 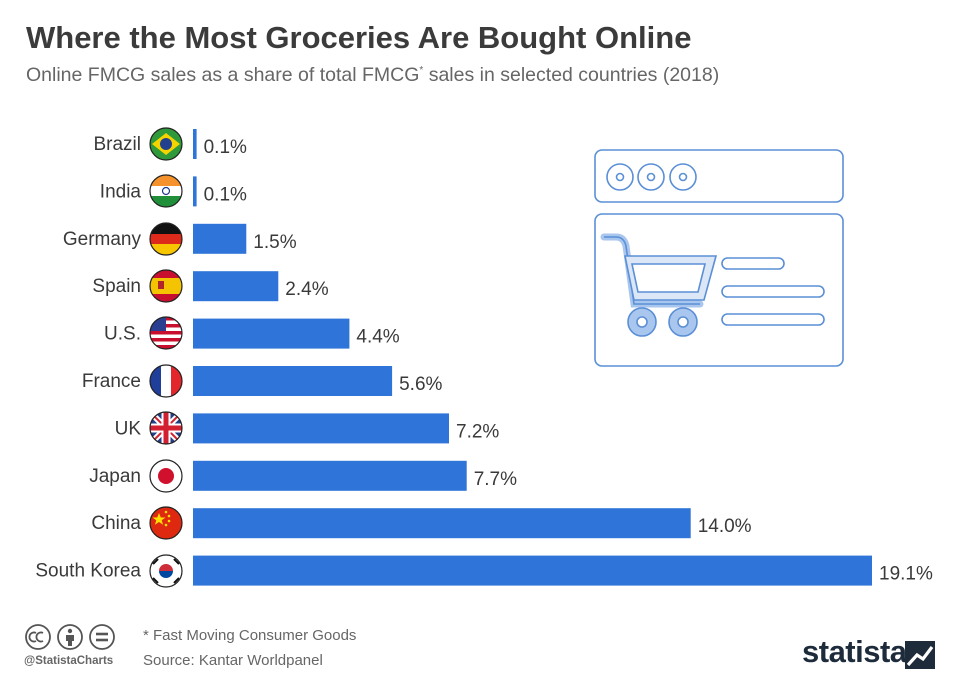 I want to click on statista-handle: @StatistaCharts, so click(x=69, y=661).